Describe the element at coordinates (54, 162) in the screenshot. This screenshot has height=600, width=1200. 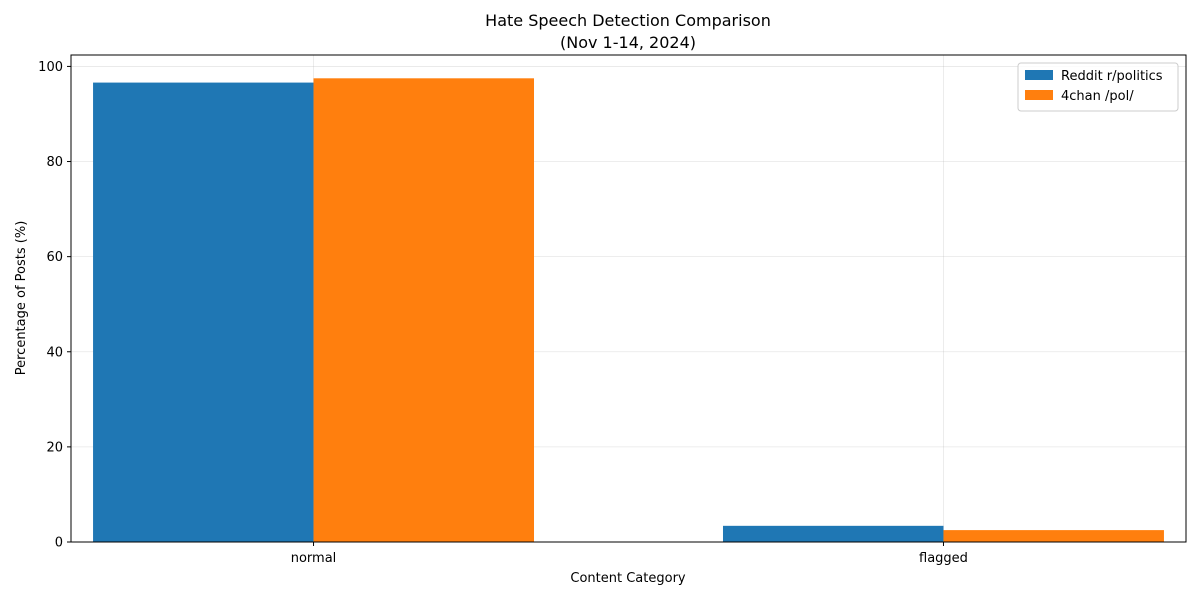
I see `y-tick-label: 80` at that location.